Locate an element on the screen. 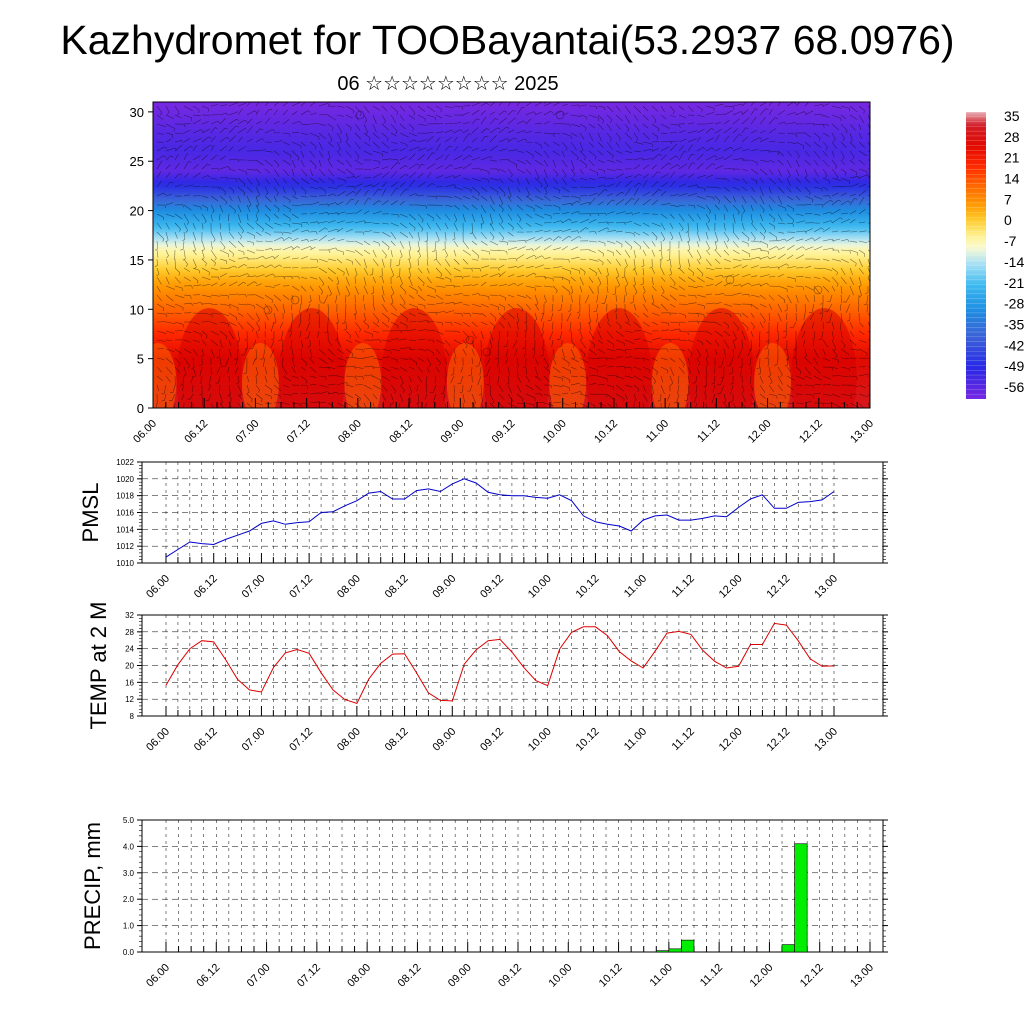 This screenshot has width=1024, height=1024. x-tick-label: 08.12 is located at coordinates (397, 740).